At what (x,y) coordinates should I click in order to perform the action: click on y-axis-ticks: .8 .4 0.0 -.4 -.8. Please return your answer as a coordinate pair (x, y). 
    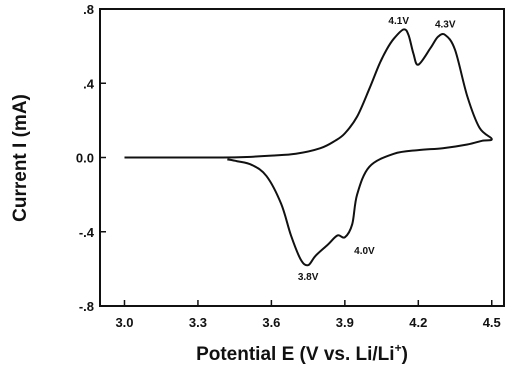
    Looking at the image, I should click on (91, 158).